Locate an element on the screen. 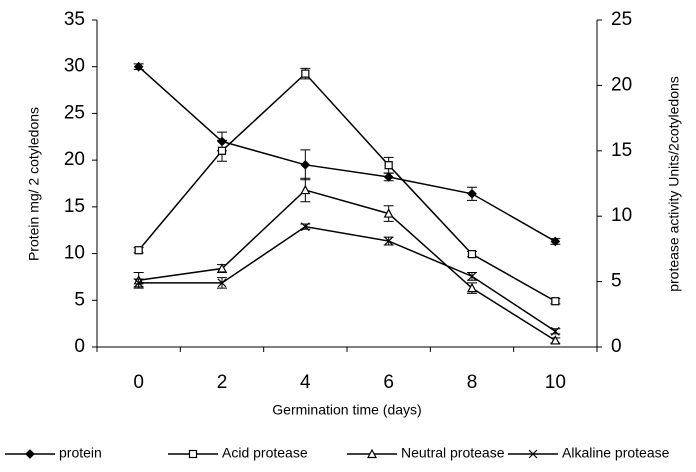  x-tick-label: 6 is located at coordinates (388, 382).